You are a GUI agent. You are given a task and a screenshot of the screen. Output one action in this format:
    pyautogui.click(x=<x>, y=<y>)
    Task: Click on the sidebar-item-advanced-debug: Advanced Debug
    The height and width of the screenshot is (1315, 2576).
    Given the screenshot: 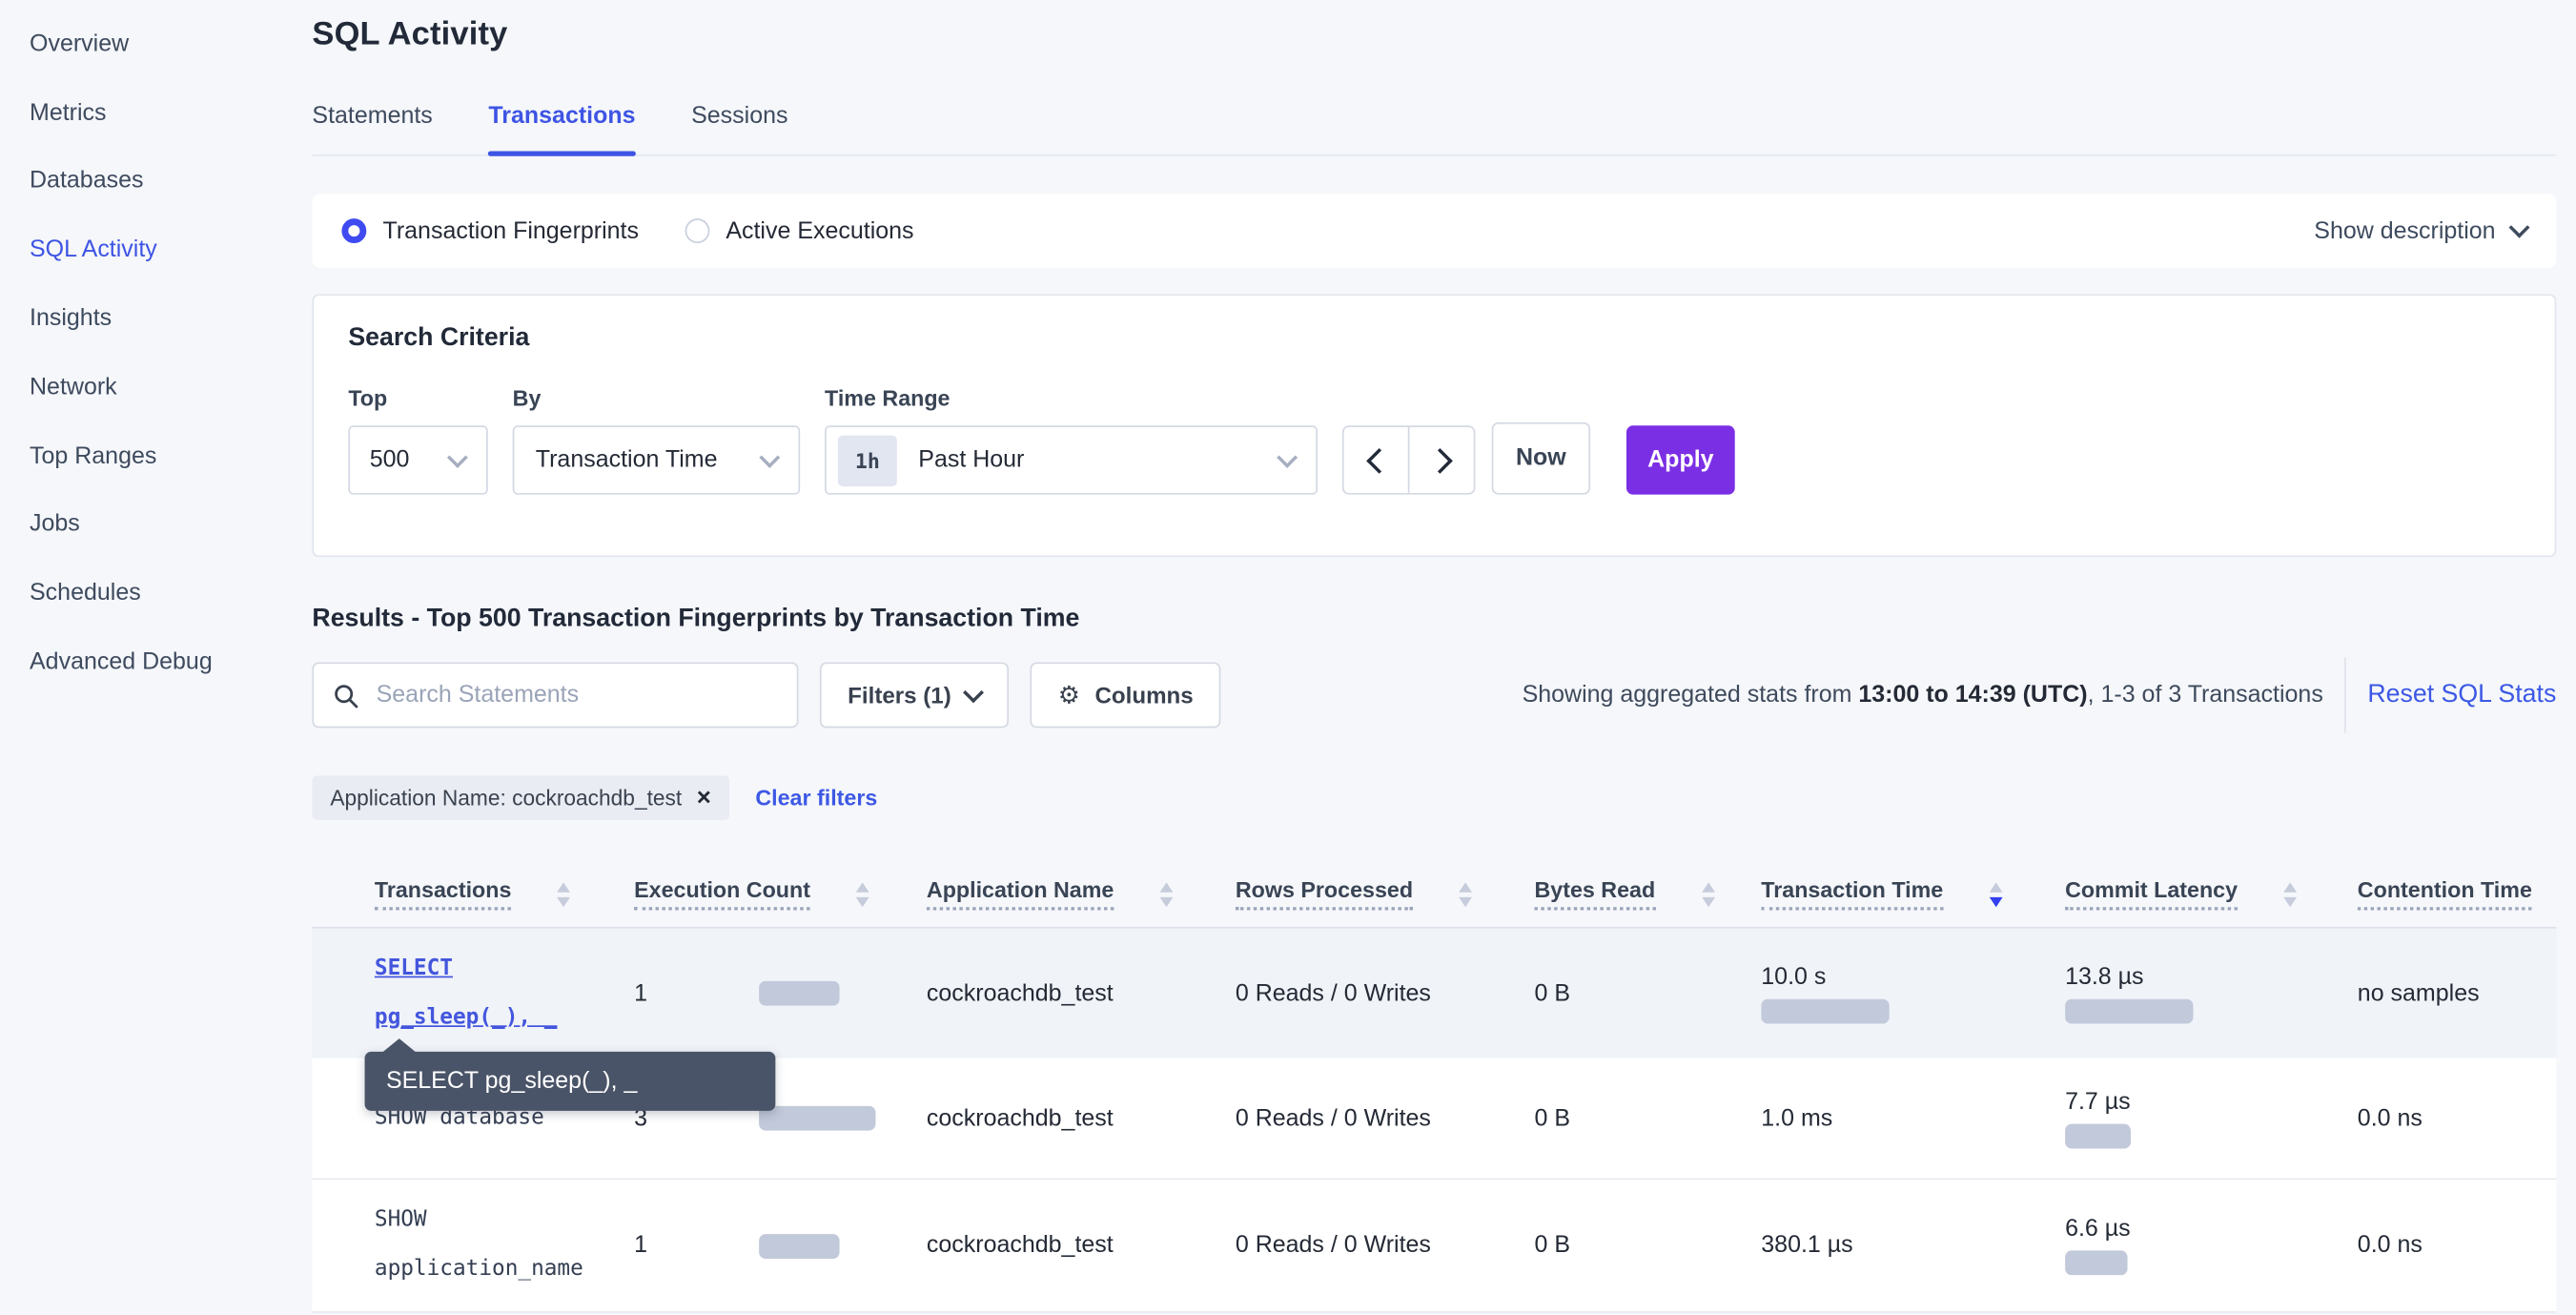 What is the action you would take?
    pyautogui.click(x=121, y=662)
    